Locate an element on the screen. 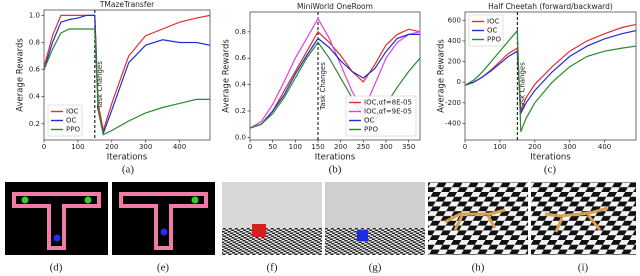 The width and height of the screenshot is (640, 276). chart-title: TMazeTransfer is located at coordinates (127, 4).